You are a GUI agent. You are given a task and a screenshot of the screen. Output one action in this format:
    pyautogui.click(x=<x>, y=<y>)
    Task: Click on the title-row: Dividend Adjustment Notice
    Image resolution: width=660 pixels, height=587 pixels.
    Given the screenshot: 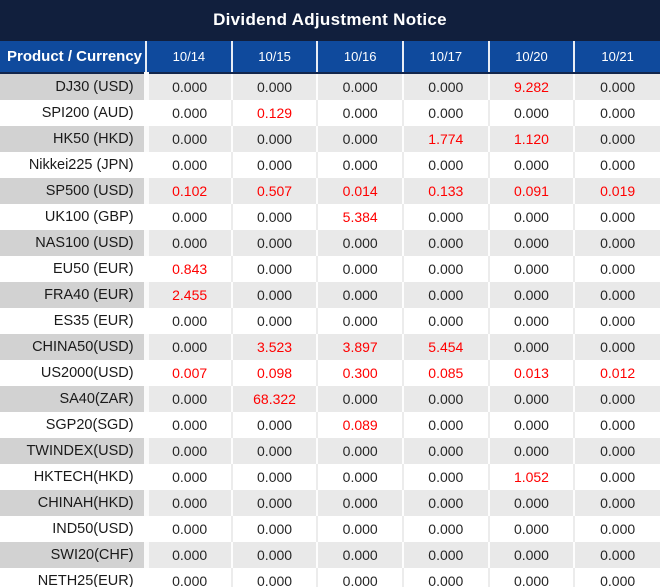 What is the action you would take?
    pyautogui.click(x=330, y=20)
    